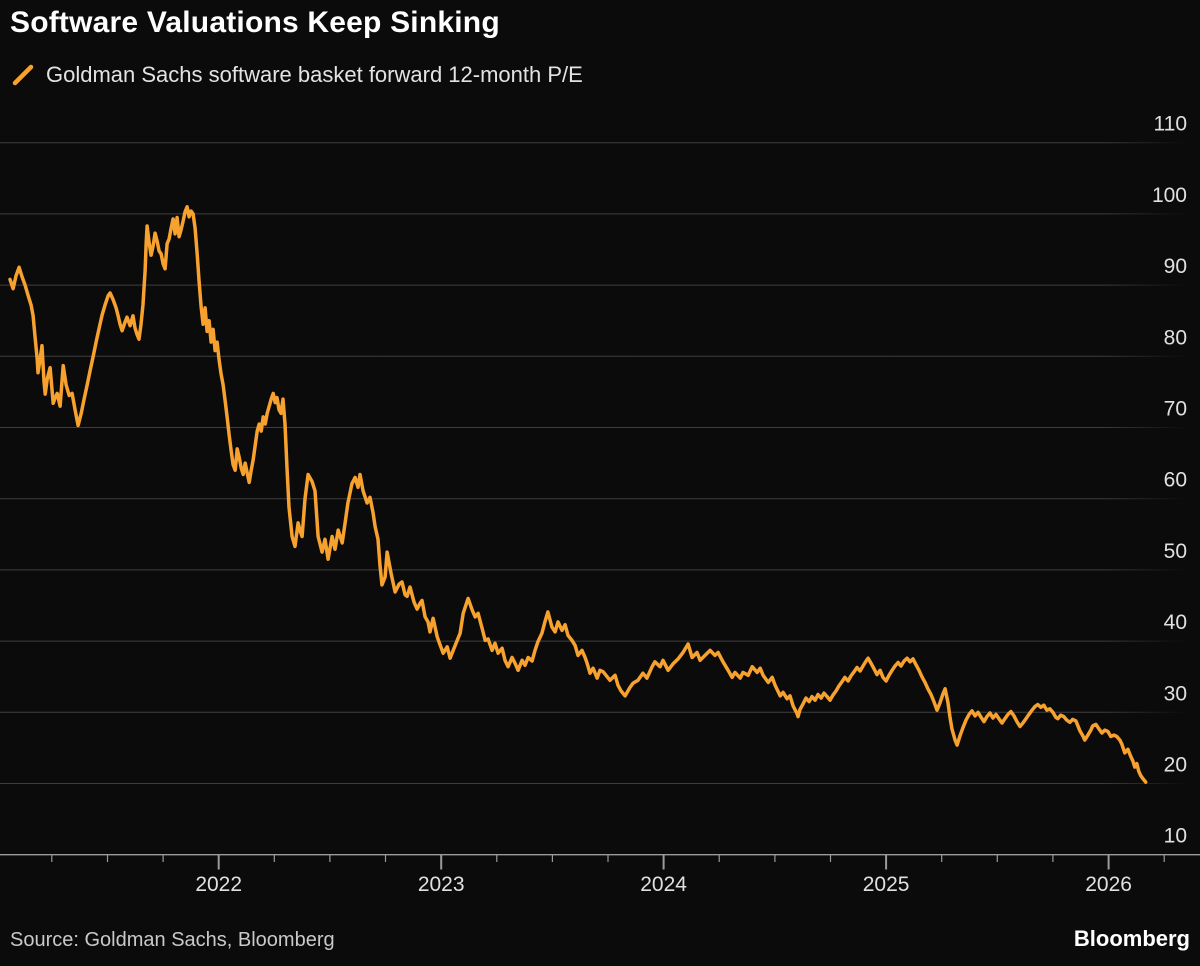 The width and height of the screenshot is (1200, 966). What do you see at coordinates (1175, 765) in the screenshot?
I see `svg-text: 20` at bounding box center [1175, 765].